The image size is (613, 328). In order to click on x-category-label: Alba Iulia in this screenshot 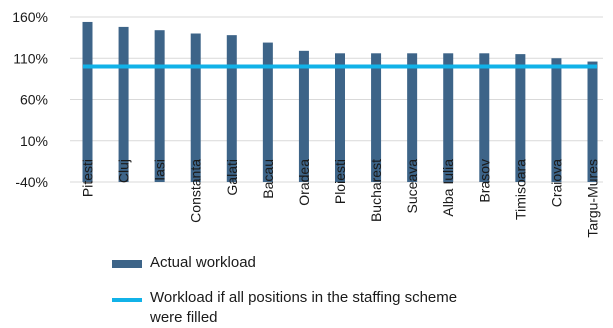, I will do `click(448, 188)`.